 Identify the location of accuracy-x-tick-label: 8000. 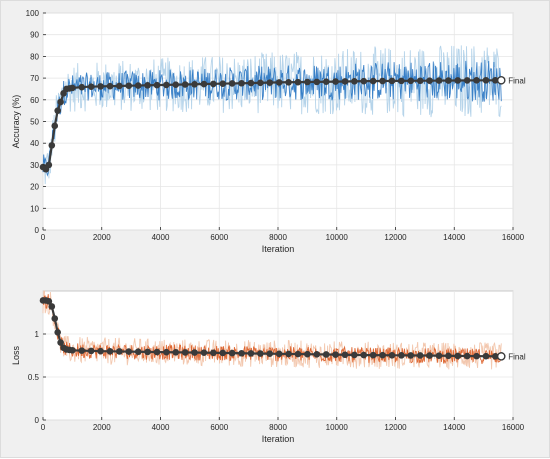
(278, 237).